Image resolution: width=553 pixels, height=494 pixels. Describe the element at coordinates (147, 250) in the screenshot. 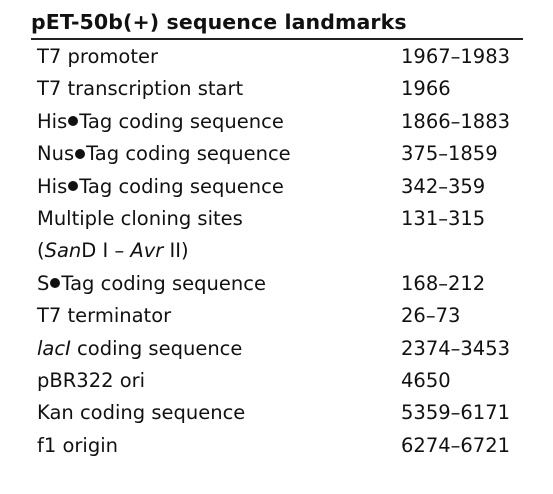

I see `enzyme-avr: Avr` at that location.